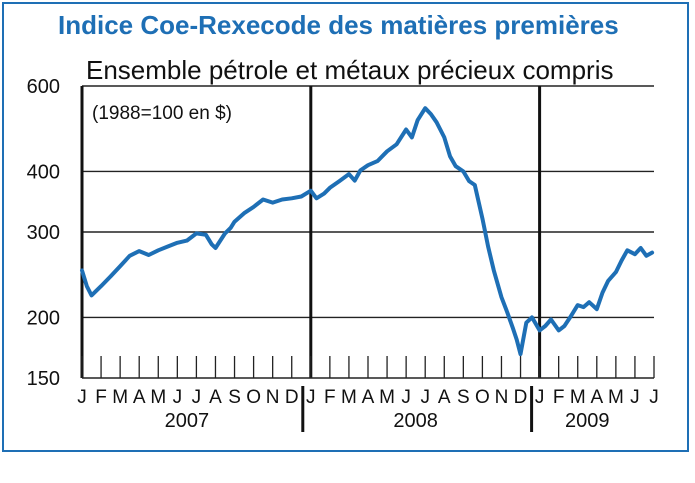  Describe the element at coordinates (43, 87) in the screenshot. I see `y-tick-label: 600` at that location.